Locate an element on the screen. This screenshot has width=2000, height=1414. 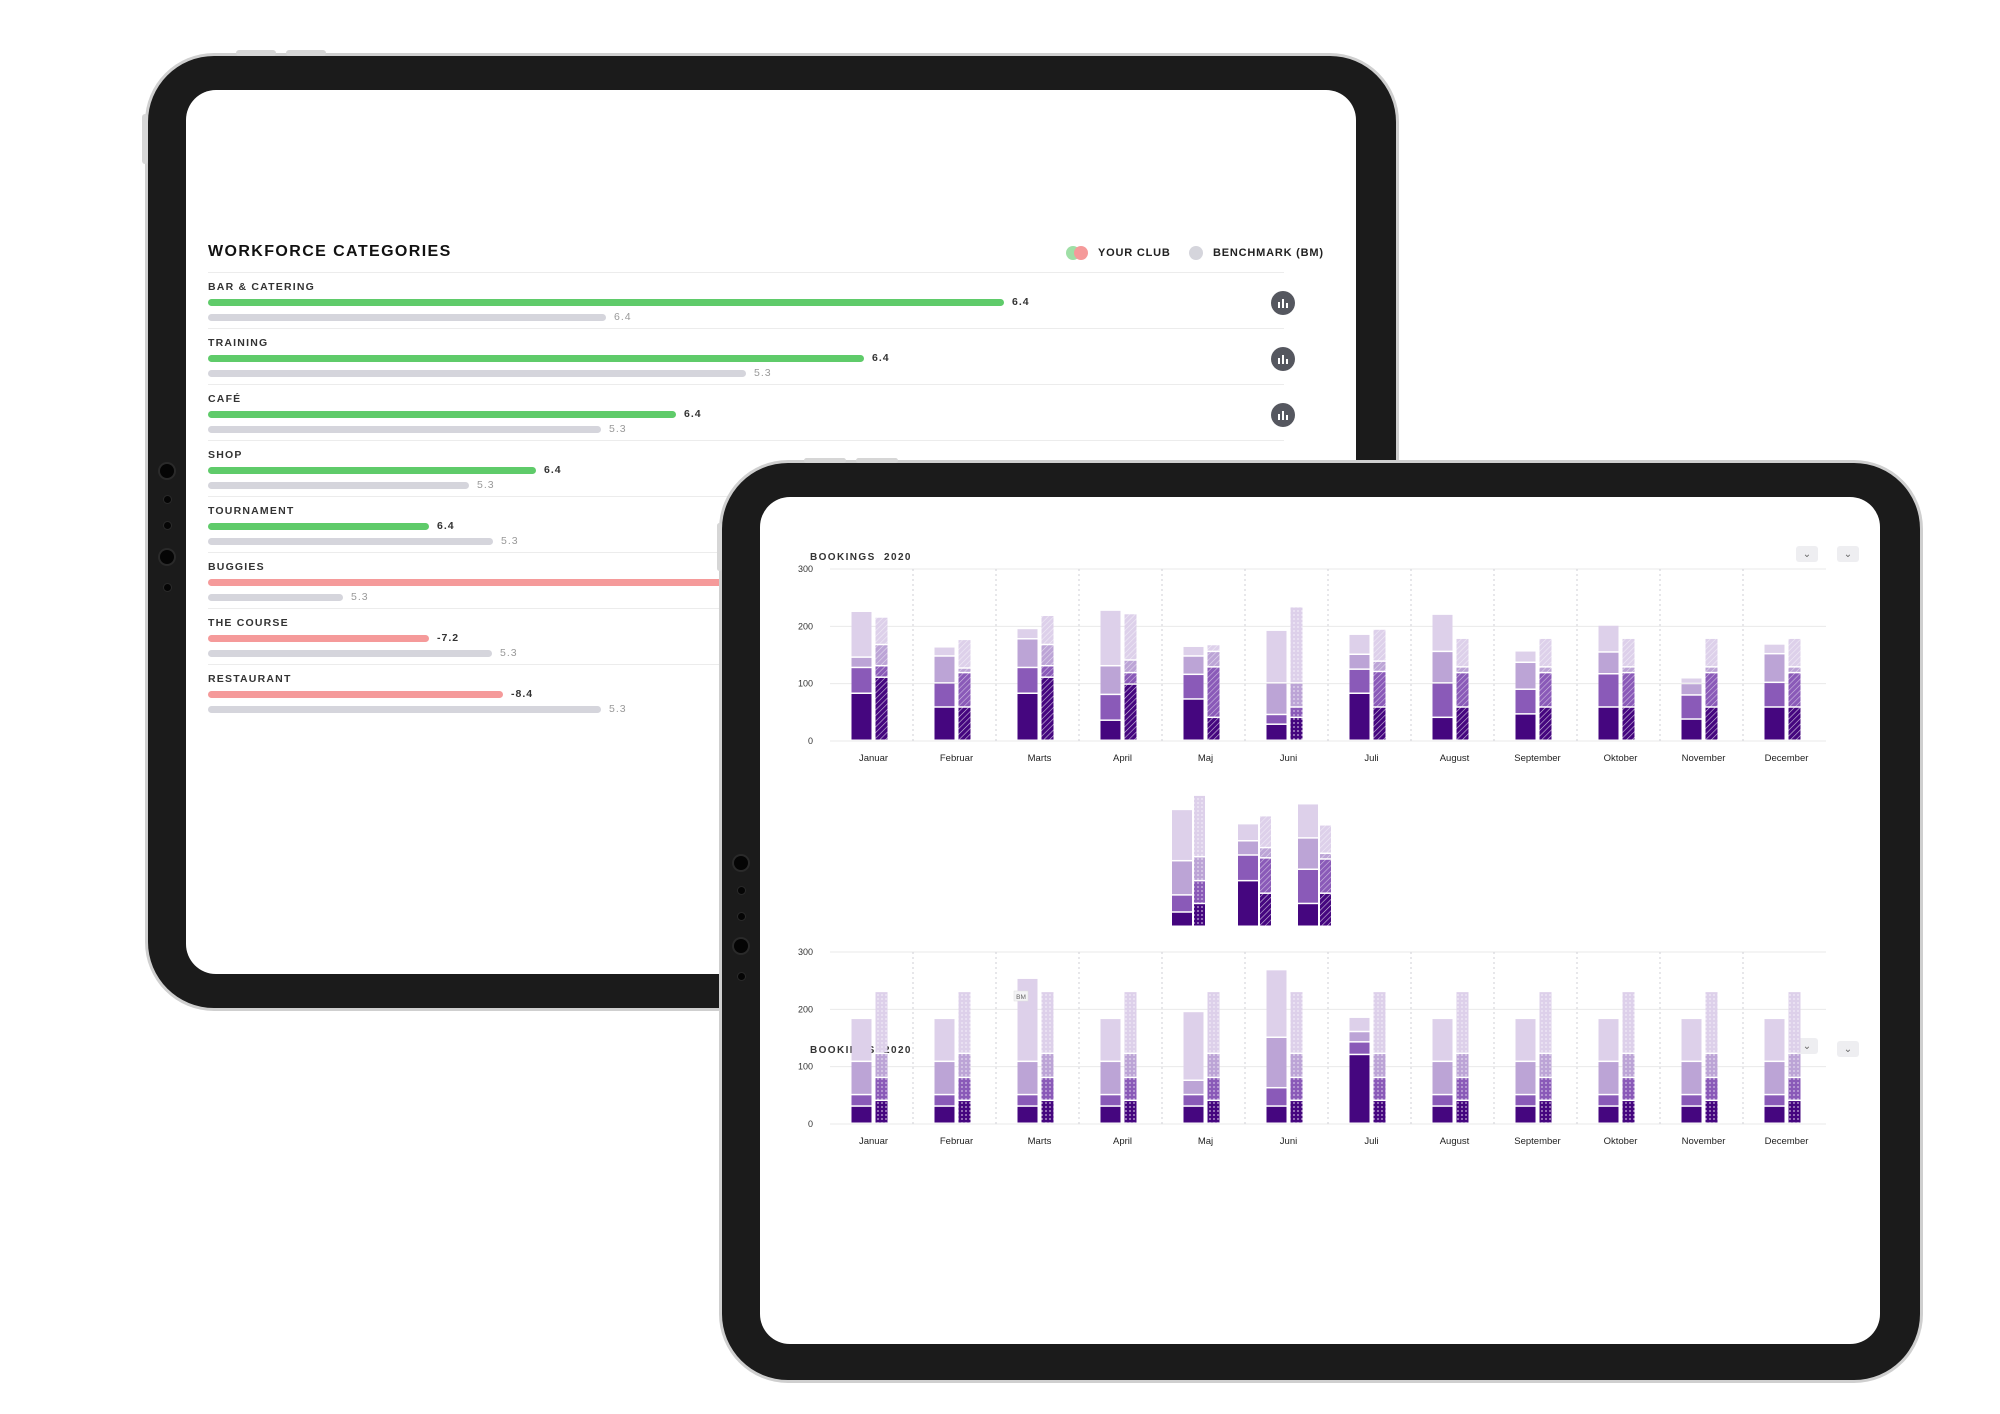
bookings-dropdown-1: ⌄ is located at coordinates (1807, 554).